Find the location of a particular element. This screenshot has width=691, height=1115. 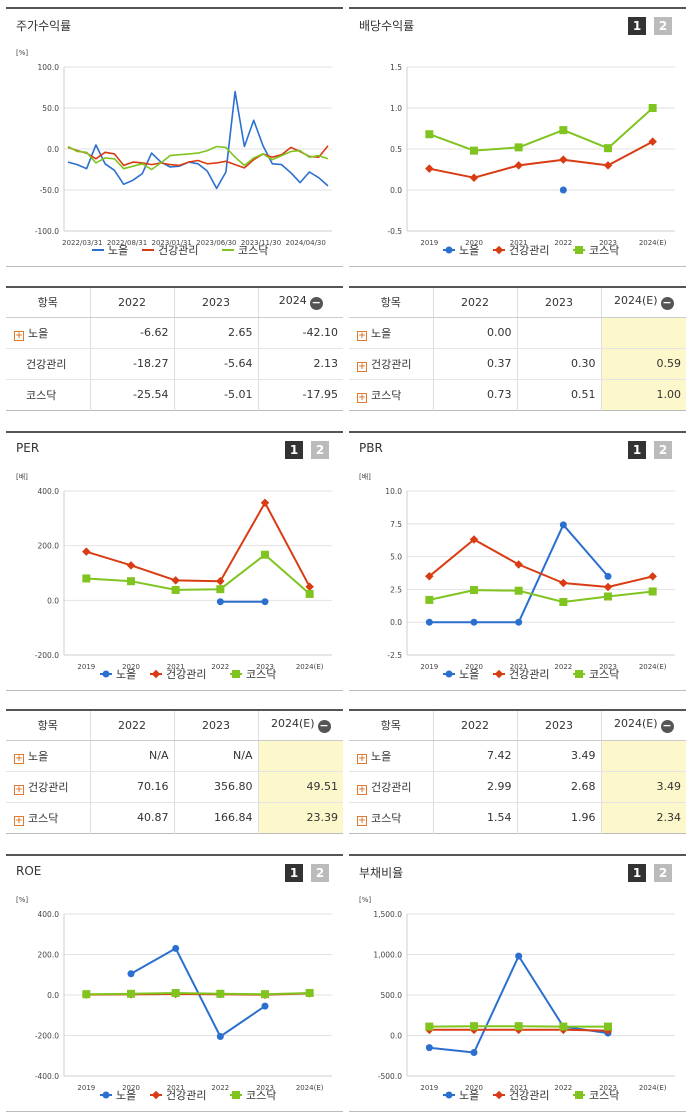

y-tick-label: 100.0 is located at coordinates (49, 67).